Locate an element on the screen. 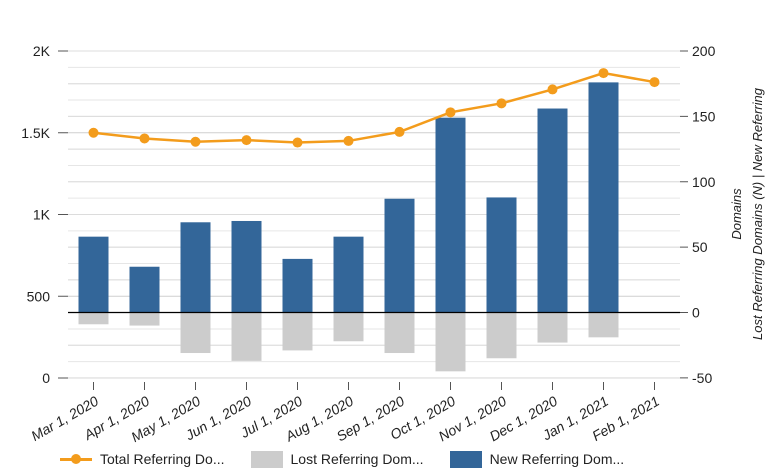  right-axis-title-line2: Domains is located at coordinates (736, 214).